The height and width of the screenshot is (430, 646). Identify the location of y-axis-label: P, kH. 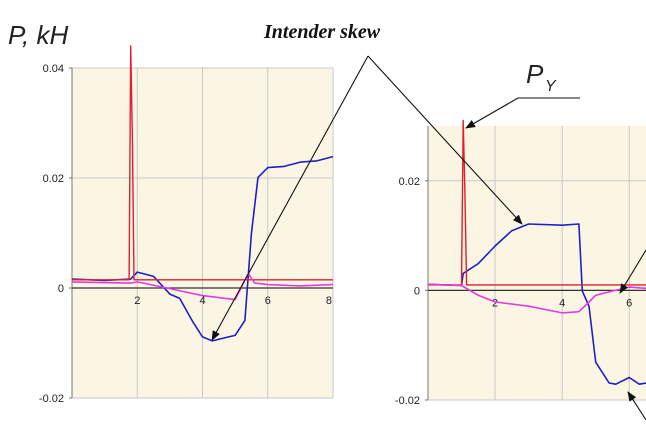
(38, 35).